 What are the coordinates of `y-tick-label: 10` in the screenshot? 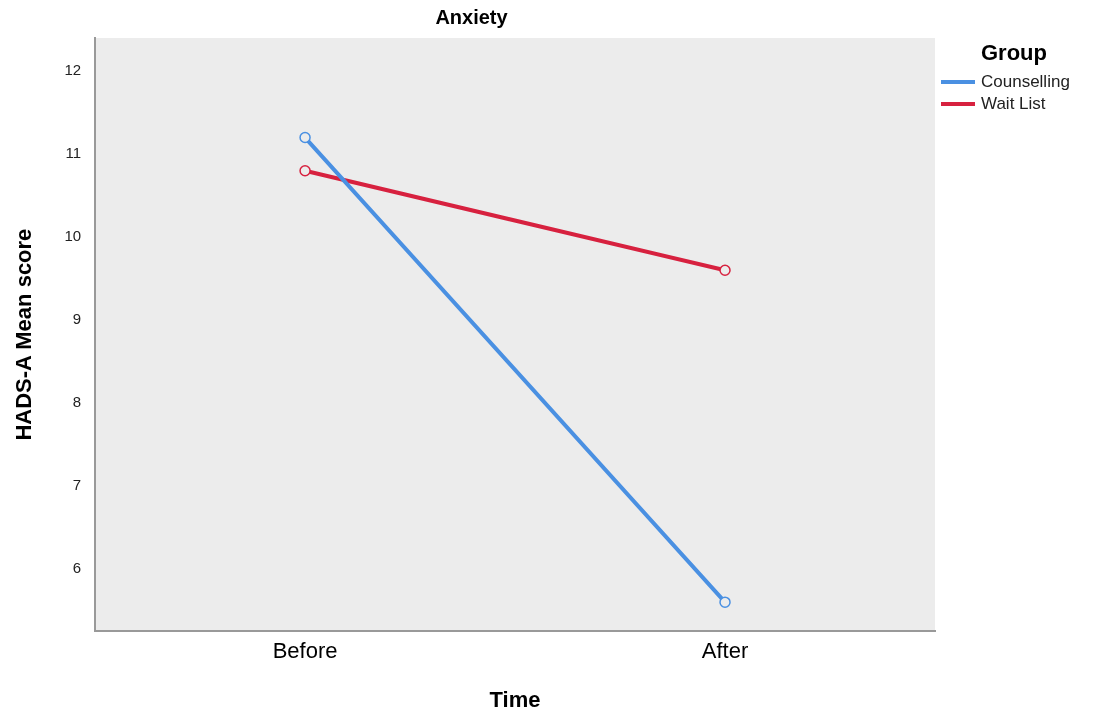 It's located at (73, 236).